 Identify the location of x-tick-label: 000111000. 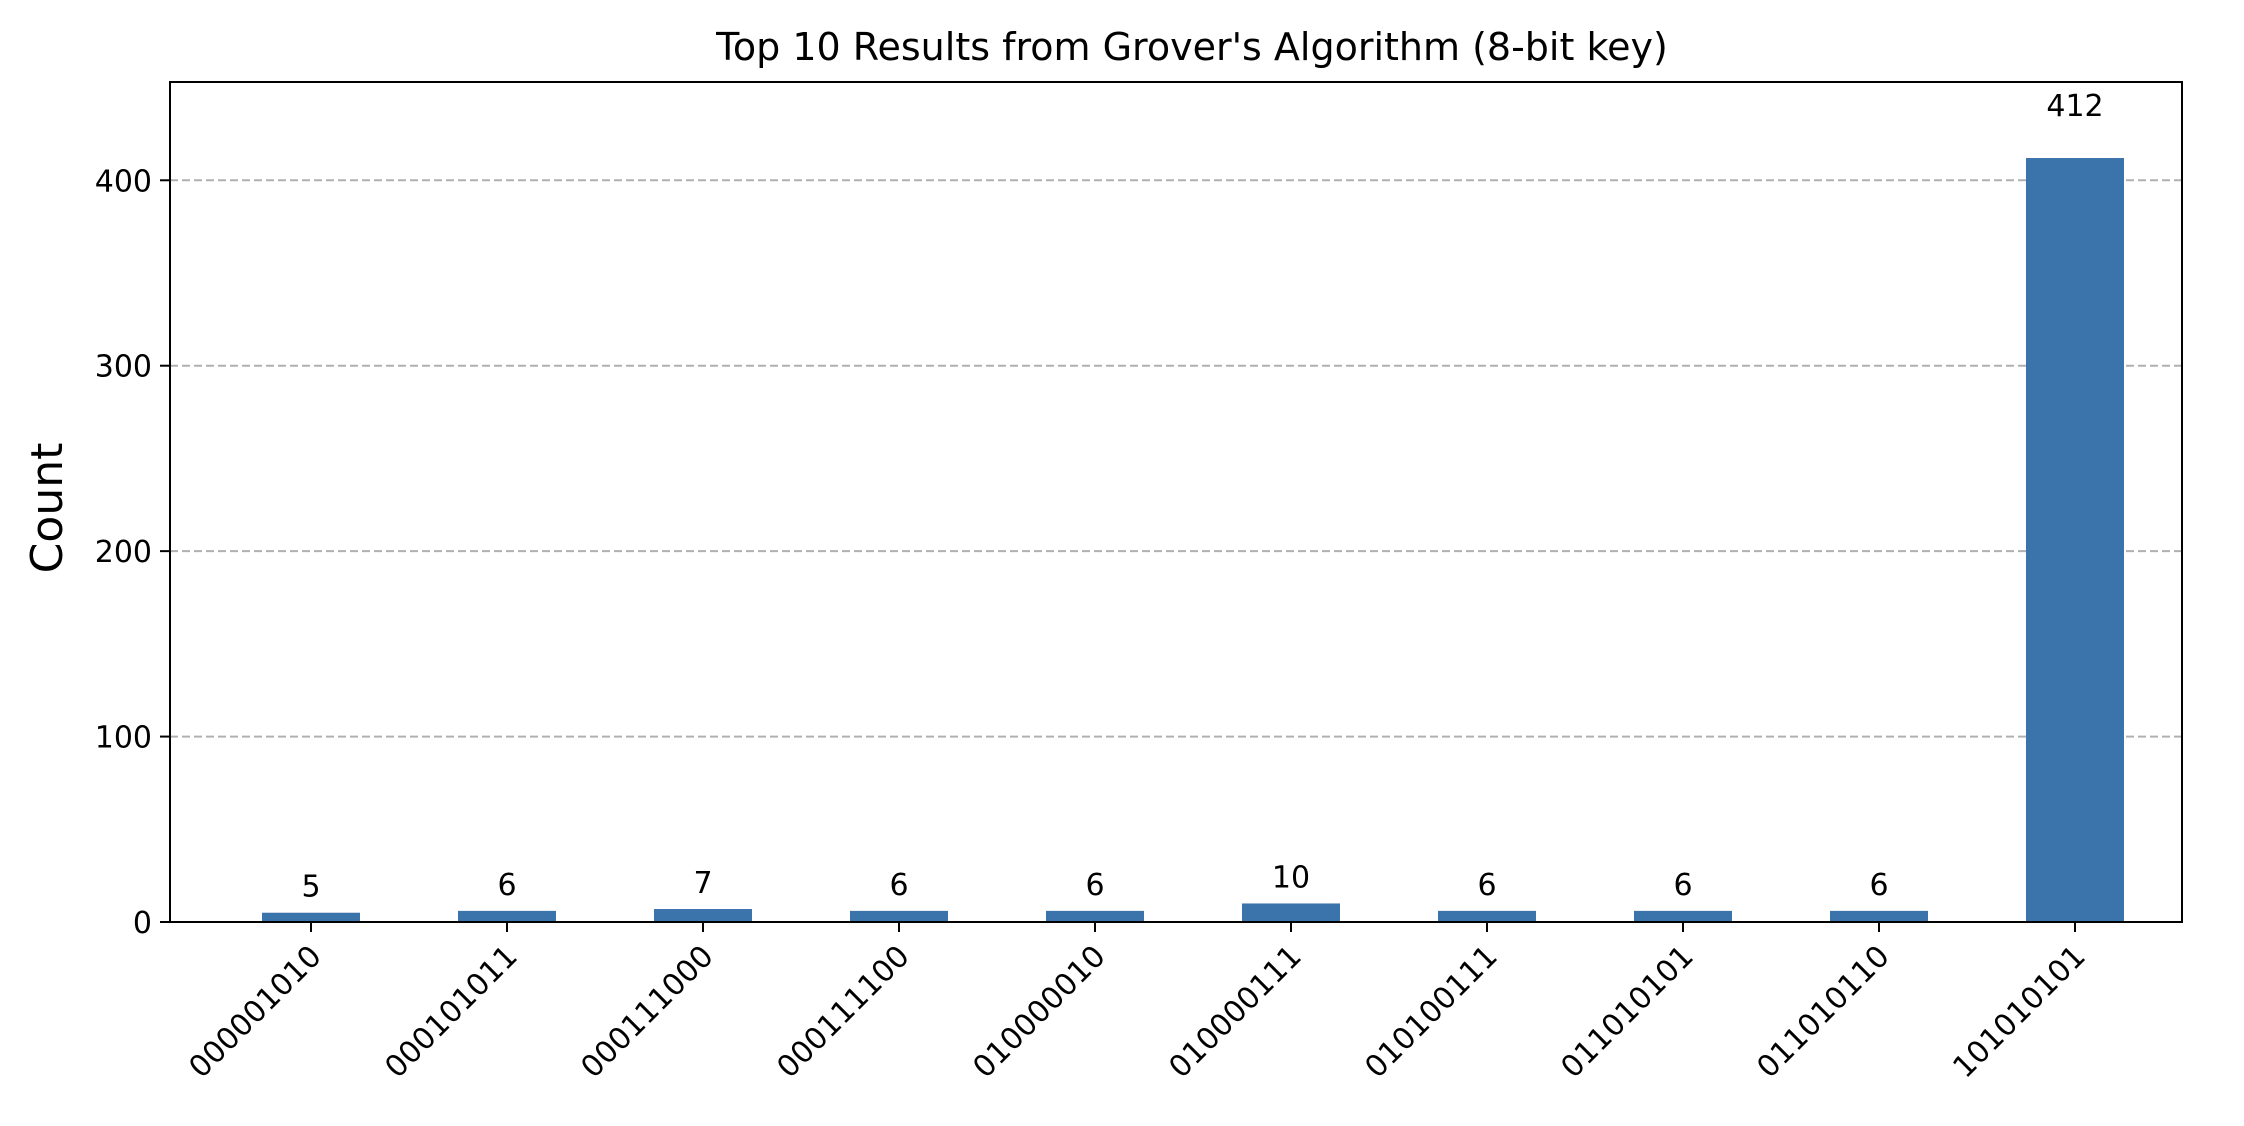
(647, 1012).